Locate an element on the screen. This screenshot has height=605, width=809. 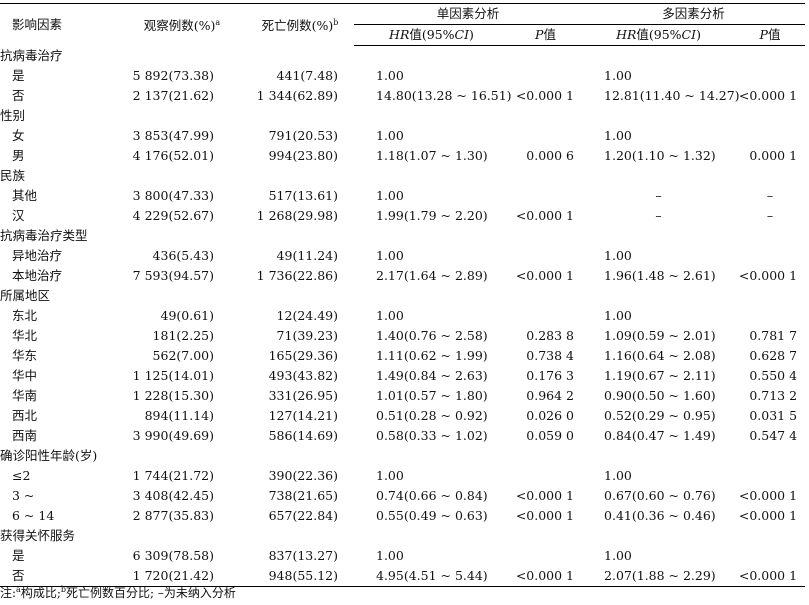
observed-cell: 3 990(49.69) is located at coordinates (173, 435).